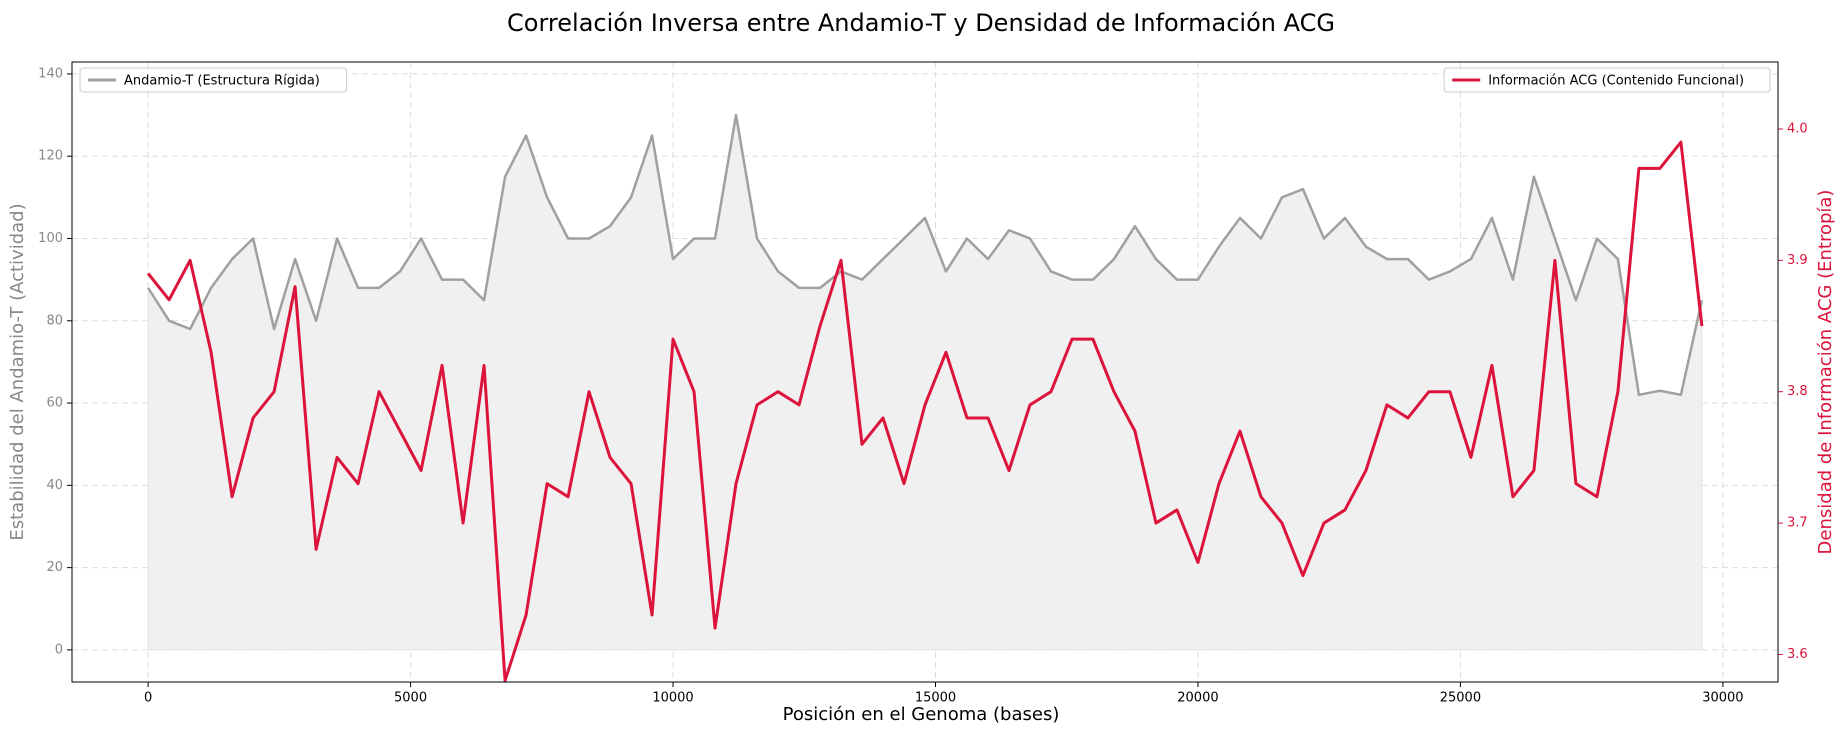  I want to click on x-tick-label: 20000, so click(1197, 698).